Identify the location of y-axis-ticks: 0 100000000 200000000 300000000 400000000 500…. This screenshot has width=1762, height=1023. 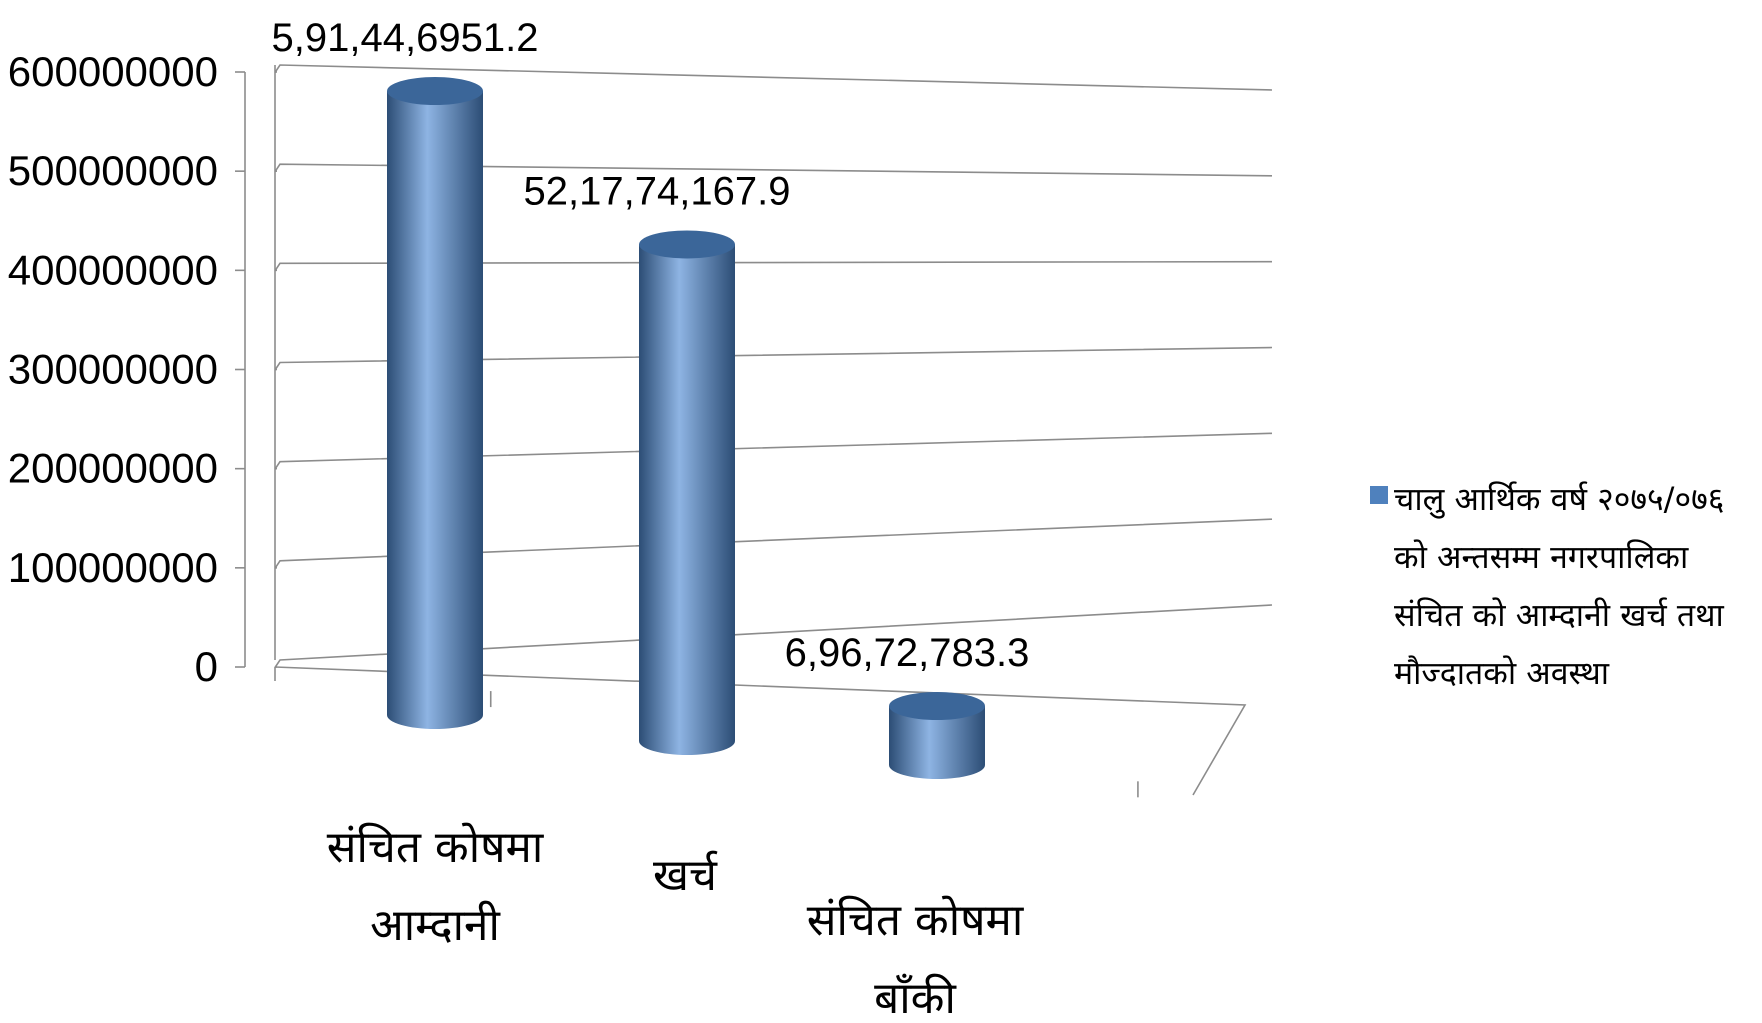
(126, 369).